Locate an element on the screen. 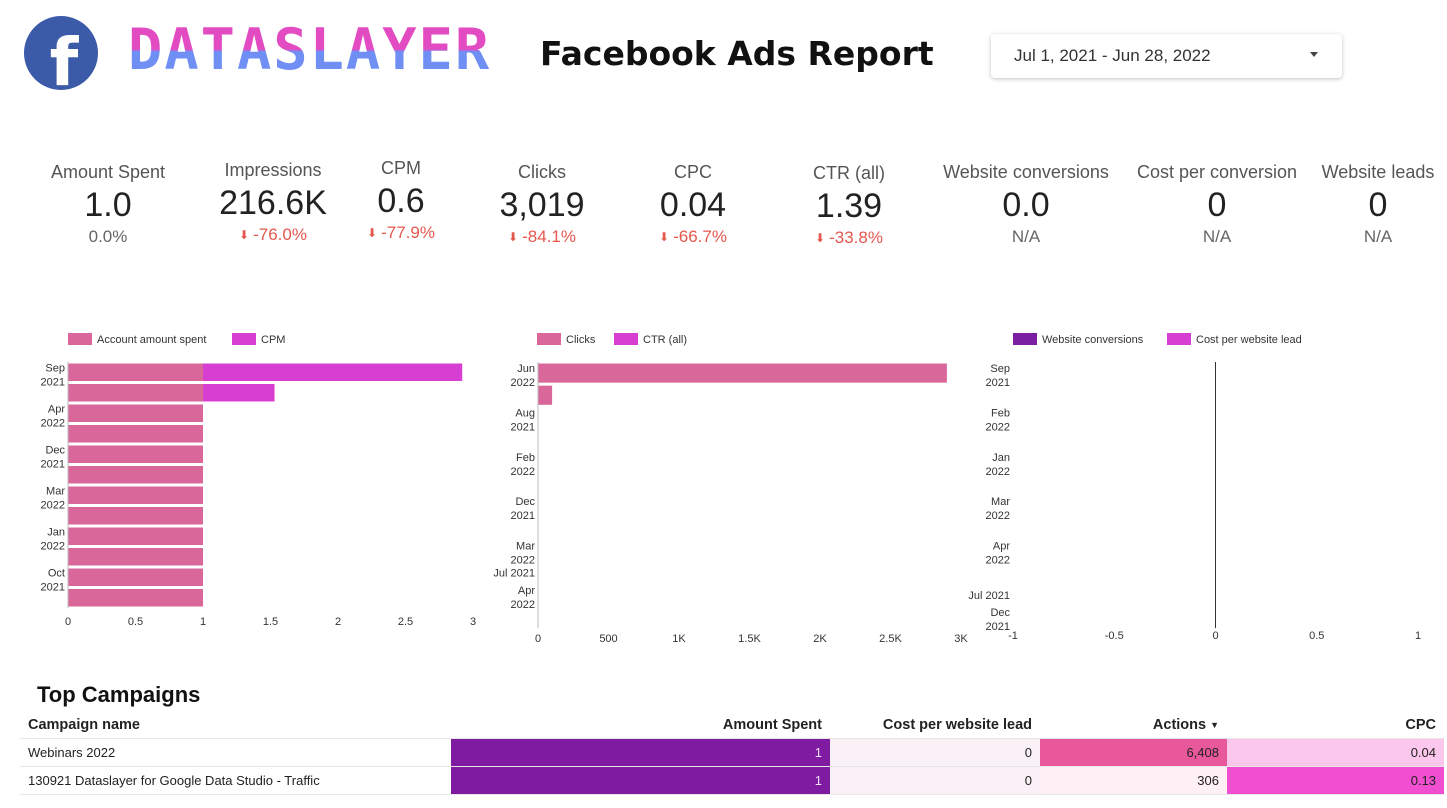  x-tick-label: -0.5 is located at coordinates (1114, 636).